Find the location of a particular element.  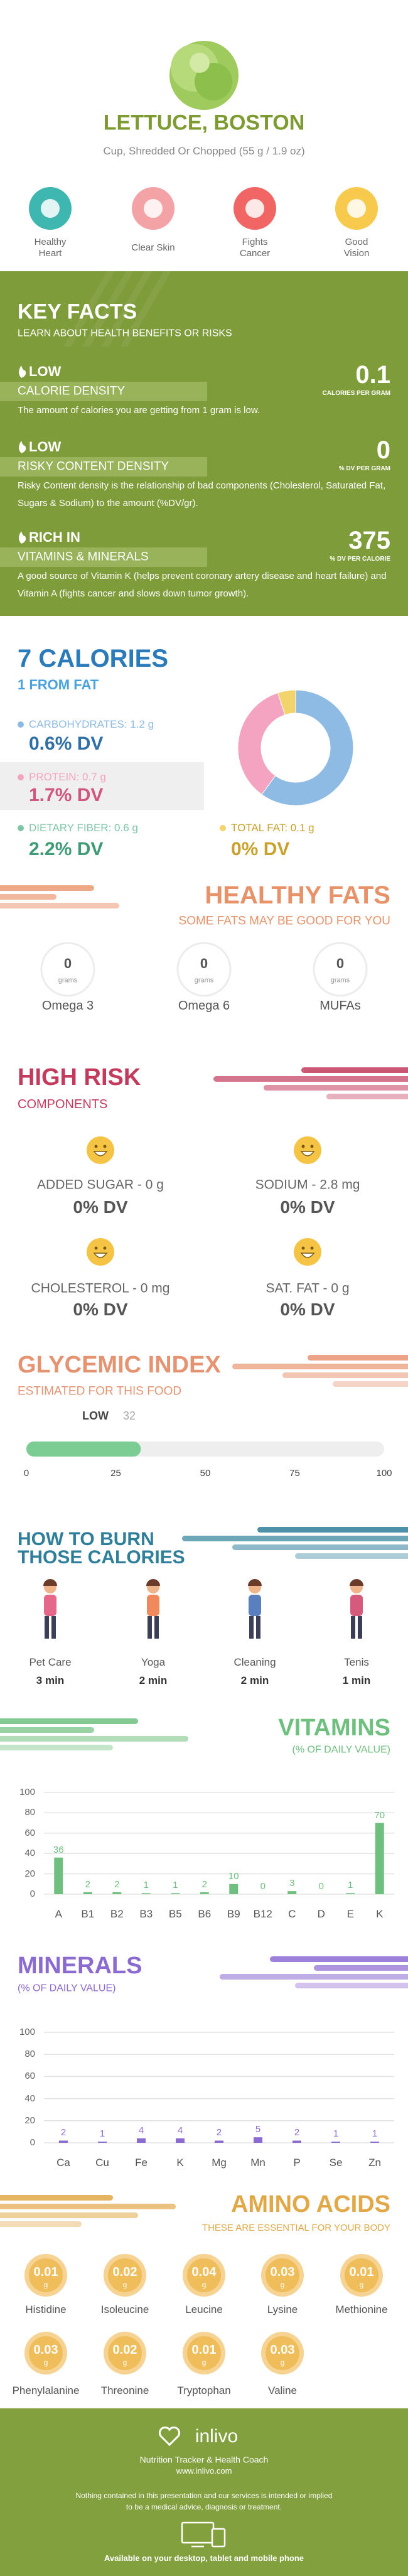

activity-time: 2 min is located at coordinates (153, 1680).